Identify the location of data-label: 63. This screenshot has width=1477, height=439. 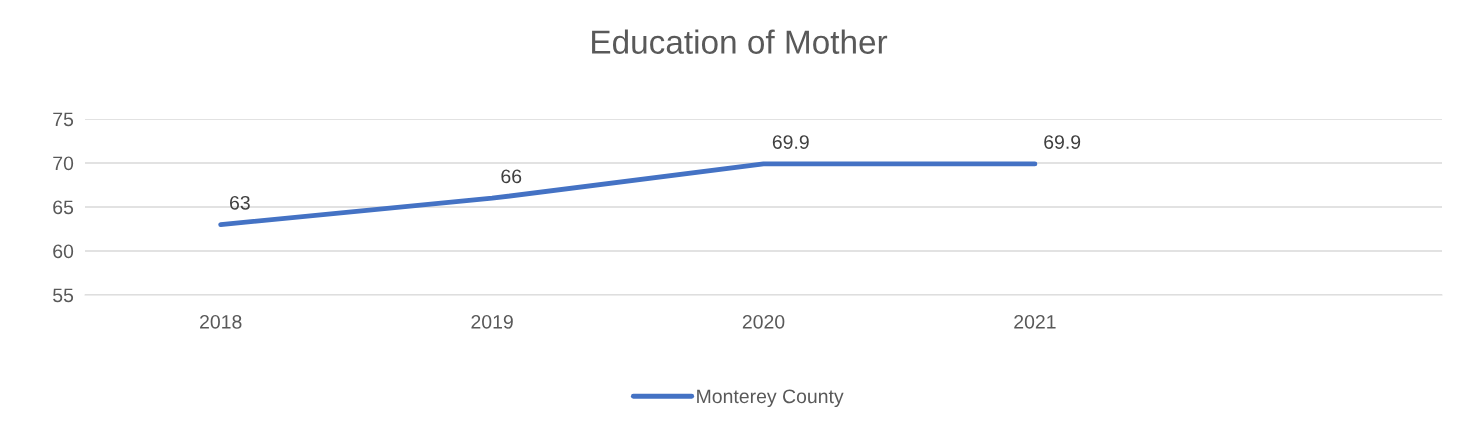
(240, 202).